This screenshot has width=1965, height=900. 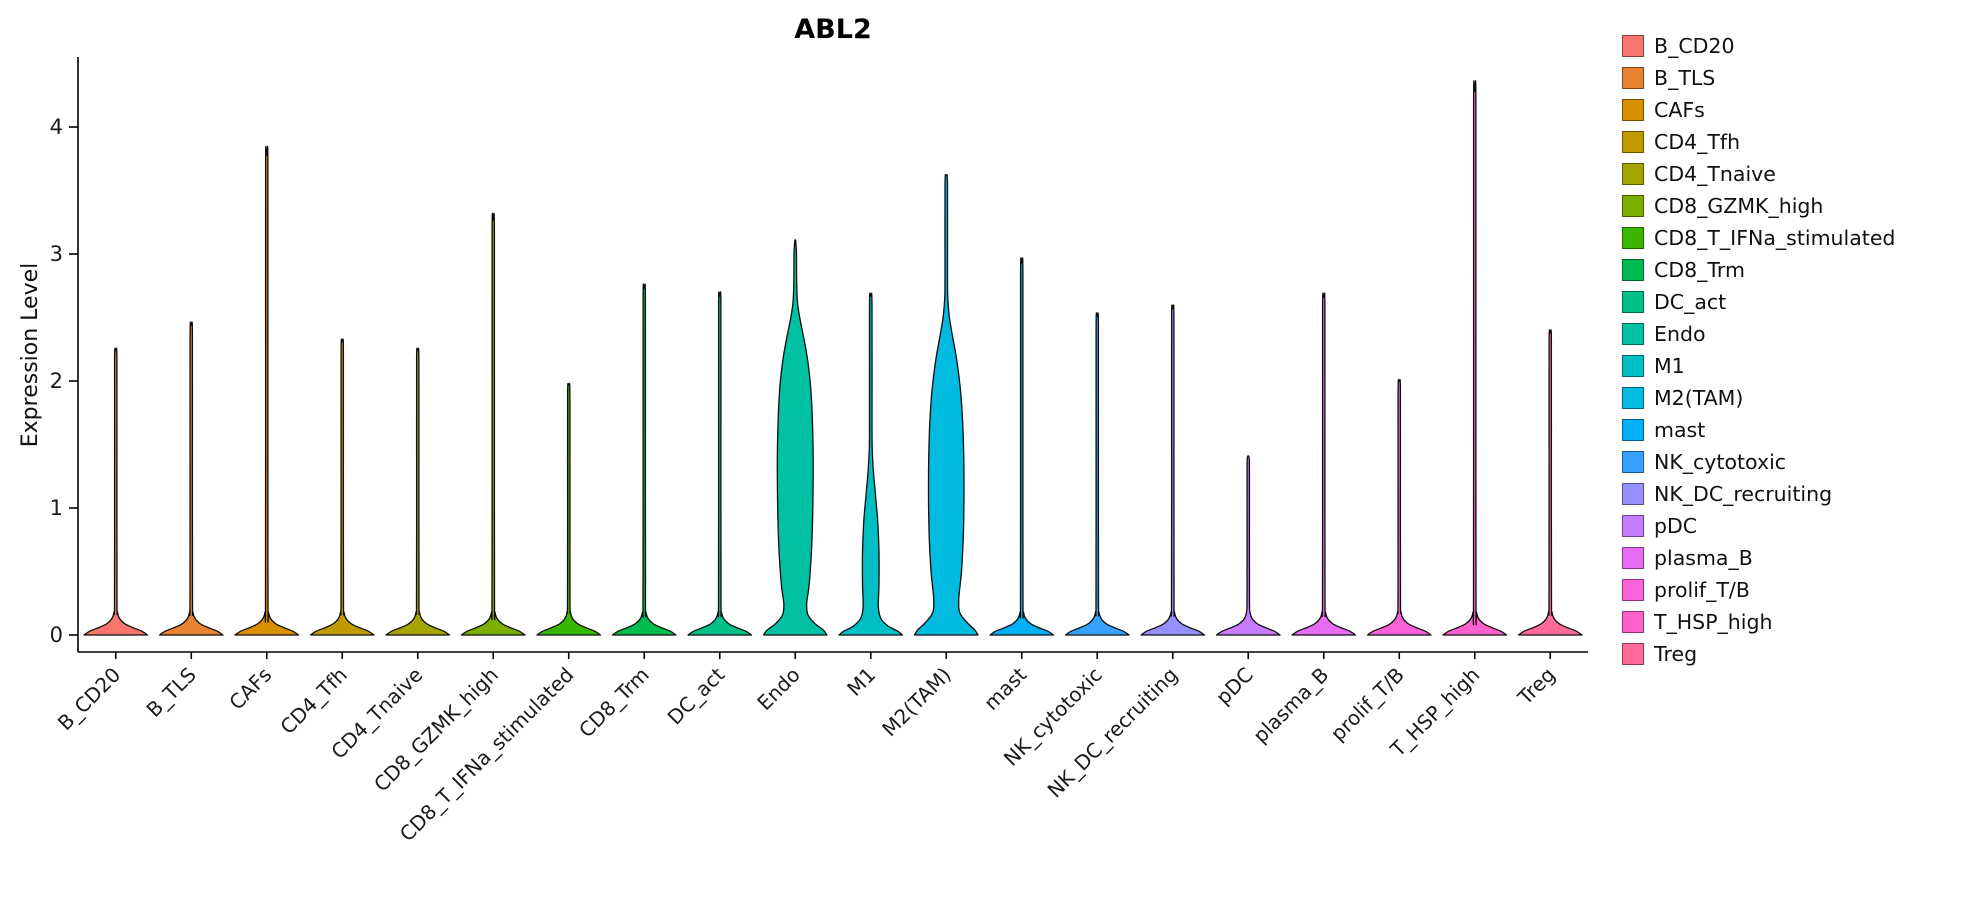 I want to click on violin-CD4_Tfh, so click(x=342, y=487).